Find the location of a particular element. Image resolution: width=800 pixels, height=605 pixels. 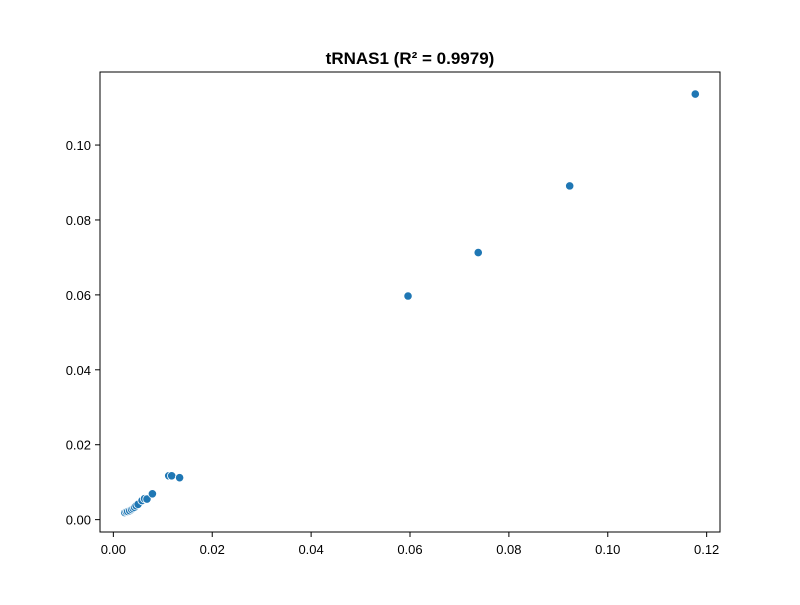

y-tick-label: 0.06 is located at coordinates (78, 295).